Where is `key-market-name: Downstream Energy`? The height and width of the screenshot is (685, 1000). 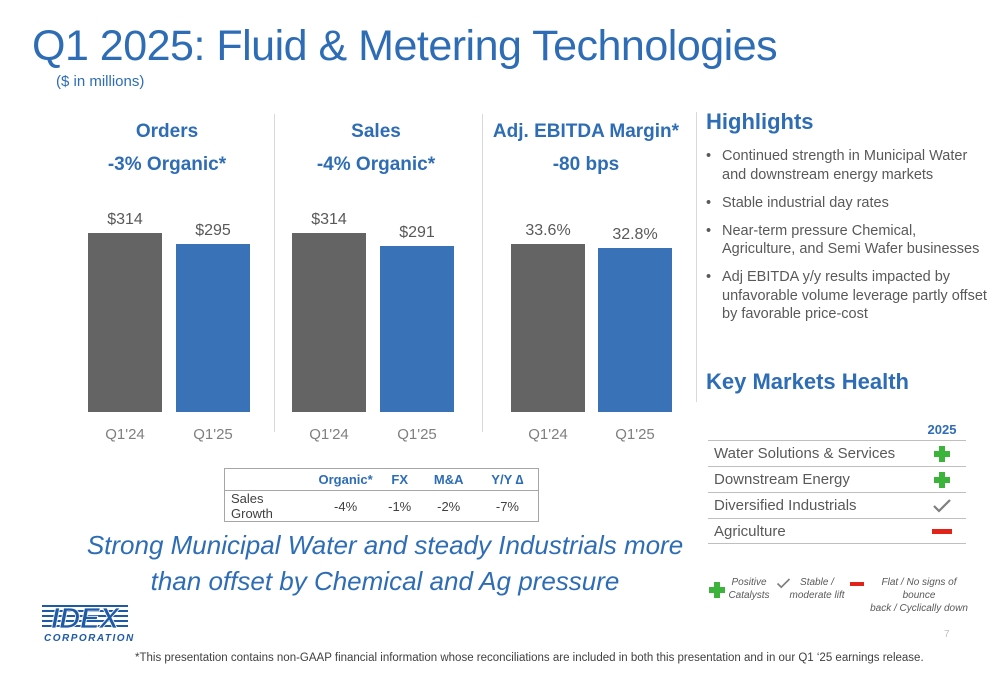 key-market-name: Downstream Energy is located at coordinates (782, 479).